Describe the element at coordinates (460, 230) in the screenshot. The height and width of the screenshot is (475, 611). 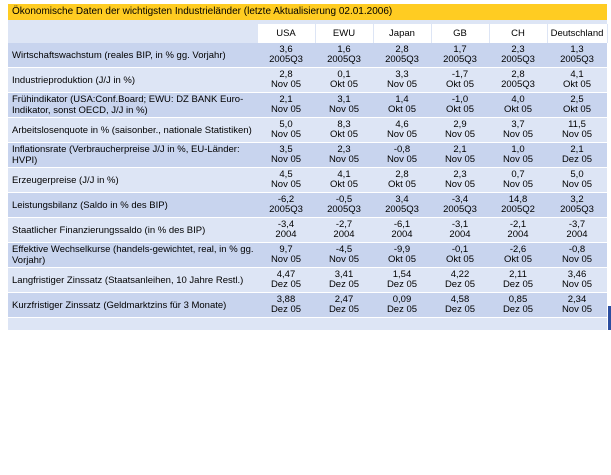
I see `value-cell: -3,1 2004` at that location.